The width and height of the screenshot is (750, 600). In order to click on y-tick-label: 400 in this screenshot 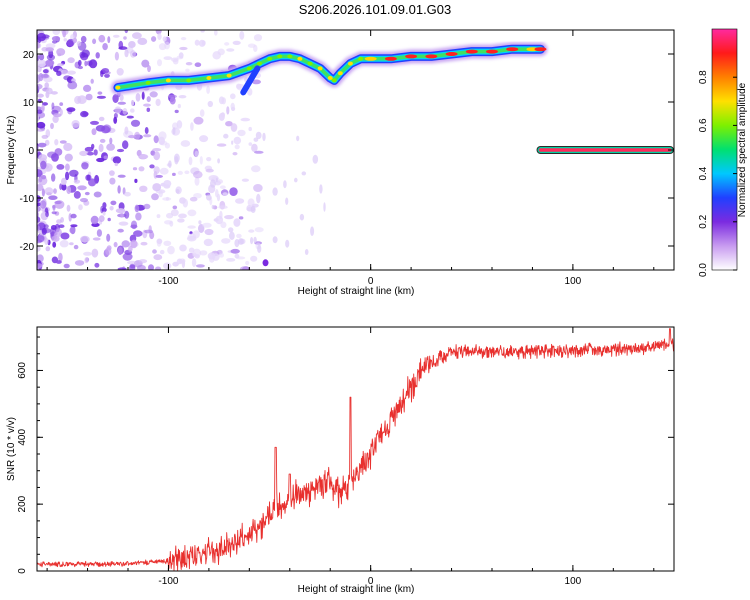, I will do `click(22, 437)`.